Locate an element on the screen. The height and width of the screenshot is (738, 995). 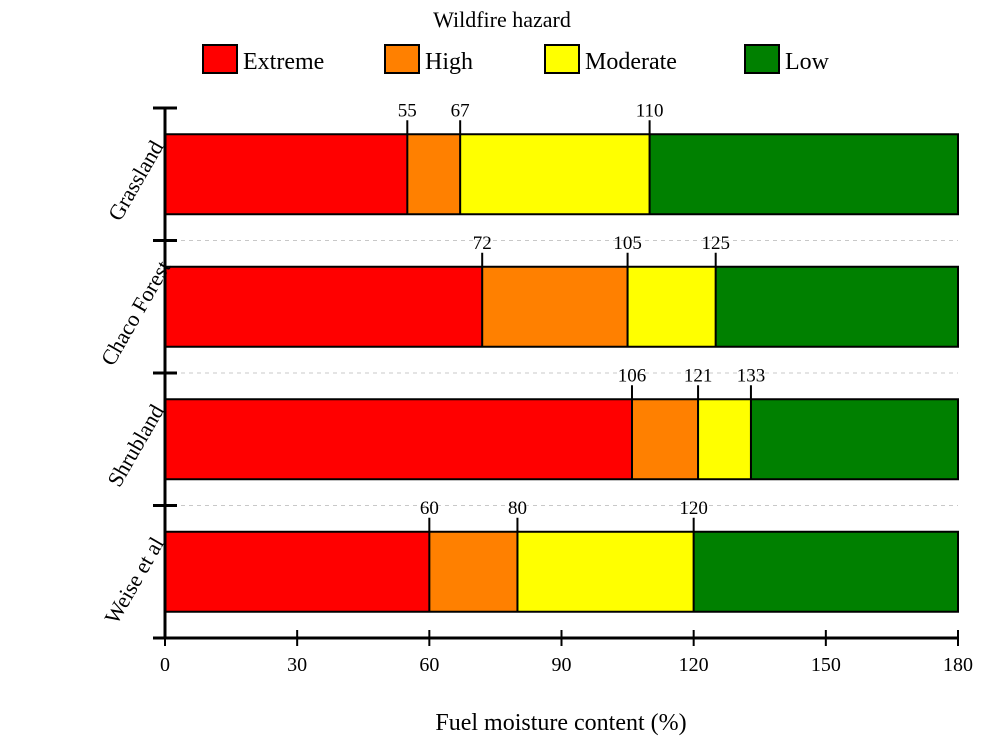
x-tick-label: 90 is located at coordinates (562, 665).